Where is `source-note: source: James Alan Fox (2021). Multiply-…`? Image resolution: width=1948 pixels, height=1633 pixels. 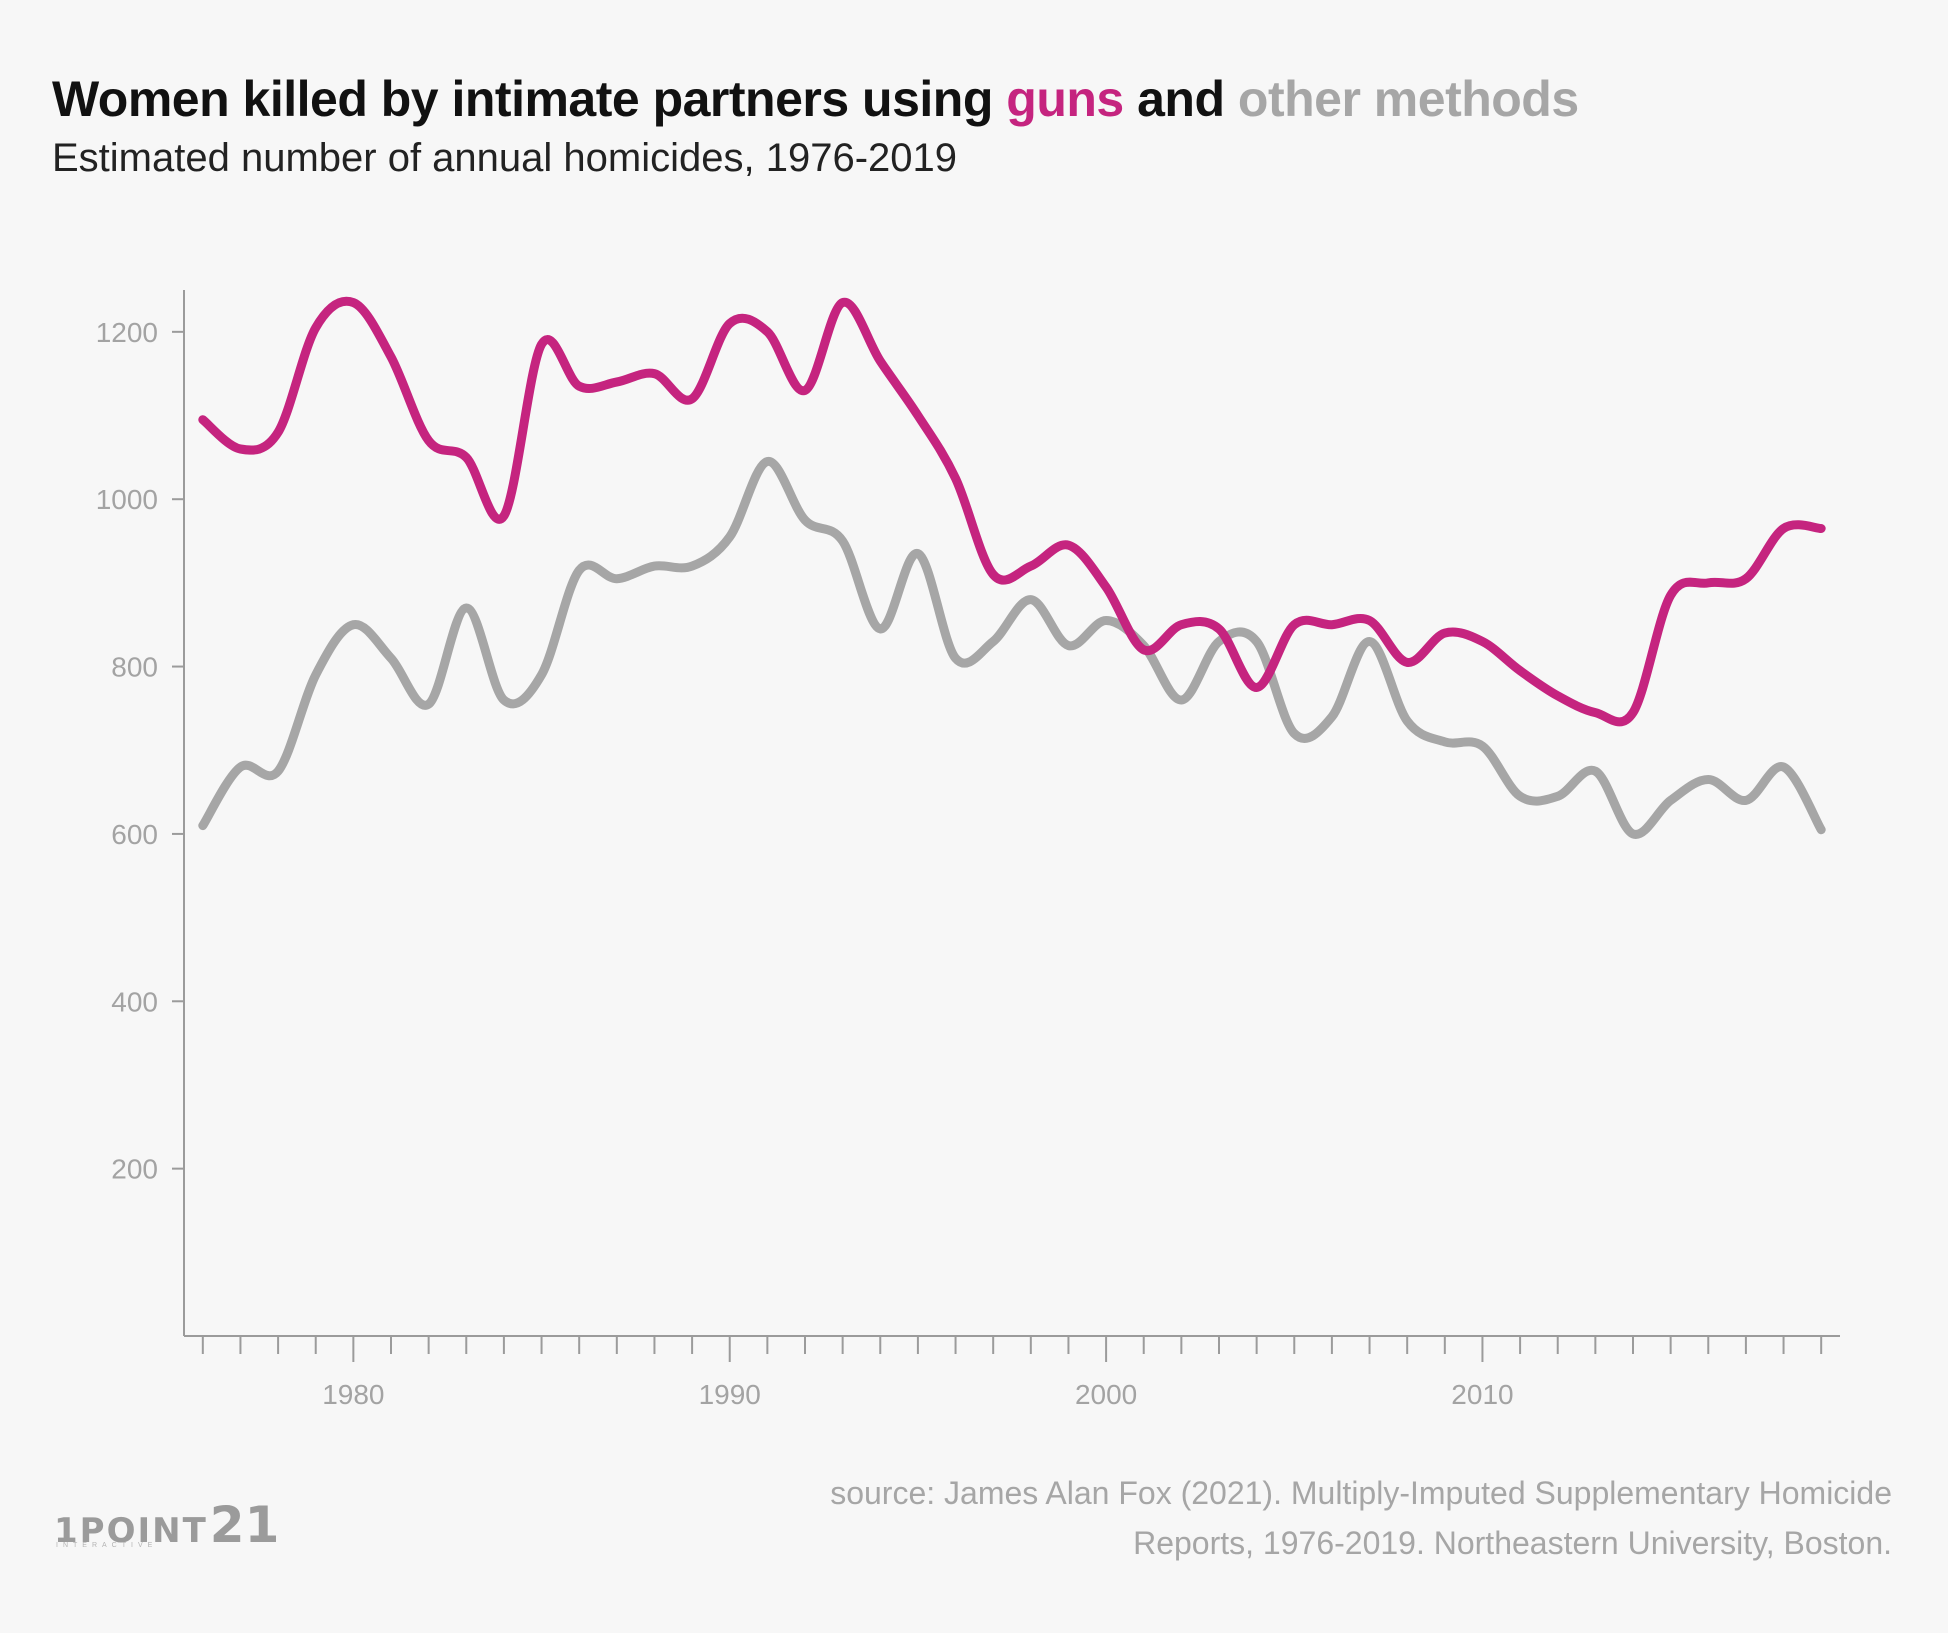 source-note: source: James Alan Fox (2021). Multiply-… is located at coordinates (1242, 1518).